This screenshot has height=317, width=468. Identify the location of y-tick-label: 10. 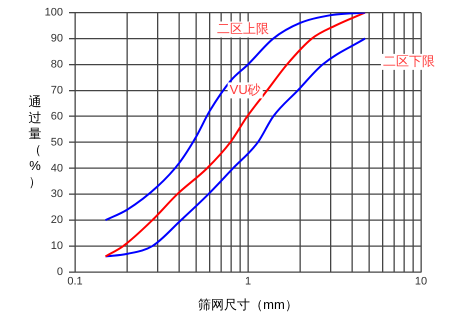
(56, 246).